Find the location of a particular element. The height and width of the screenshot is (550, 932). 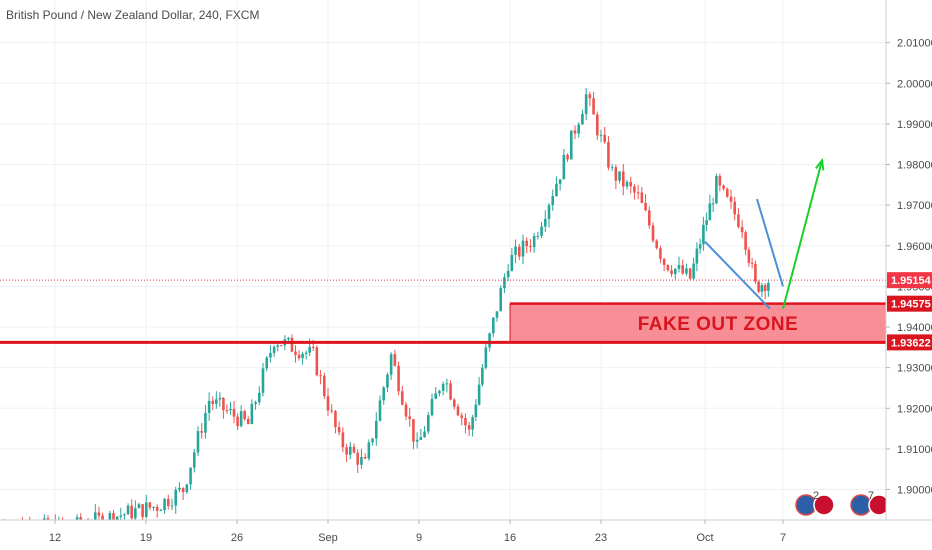

price-tag-label: 1.94575 is located at coordinates (911, 305).